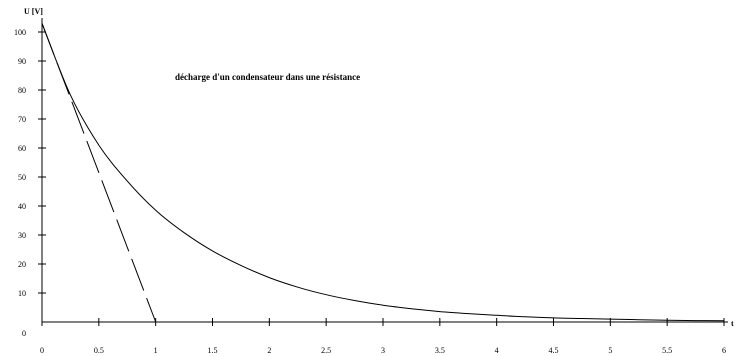  Describe the element at coordinates (383, 350) in the screenshot. I see `x-tick-label: 3` at that location.